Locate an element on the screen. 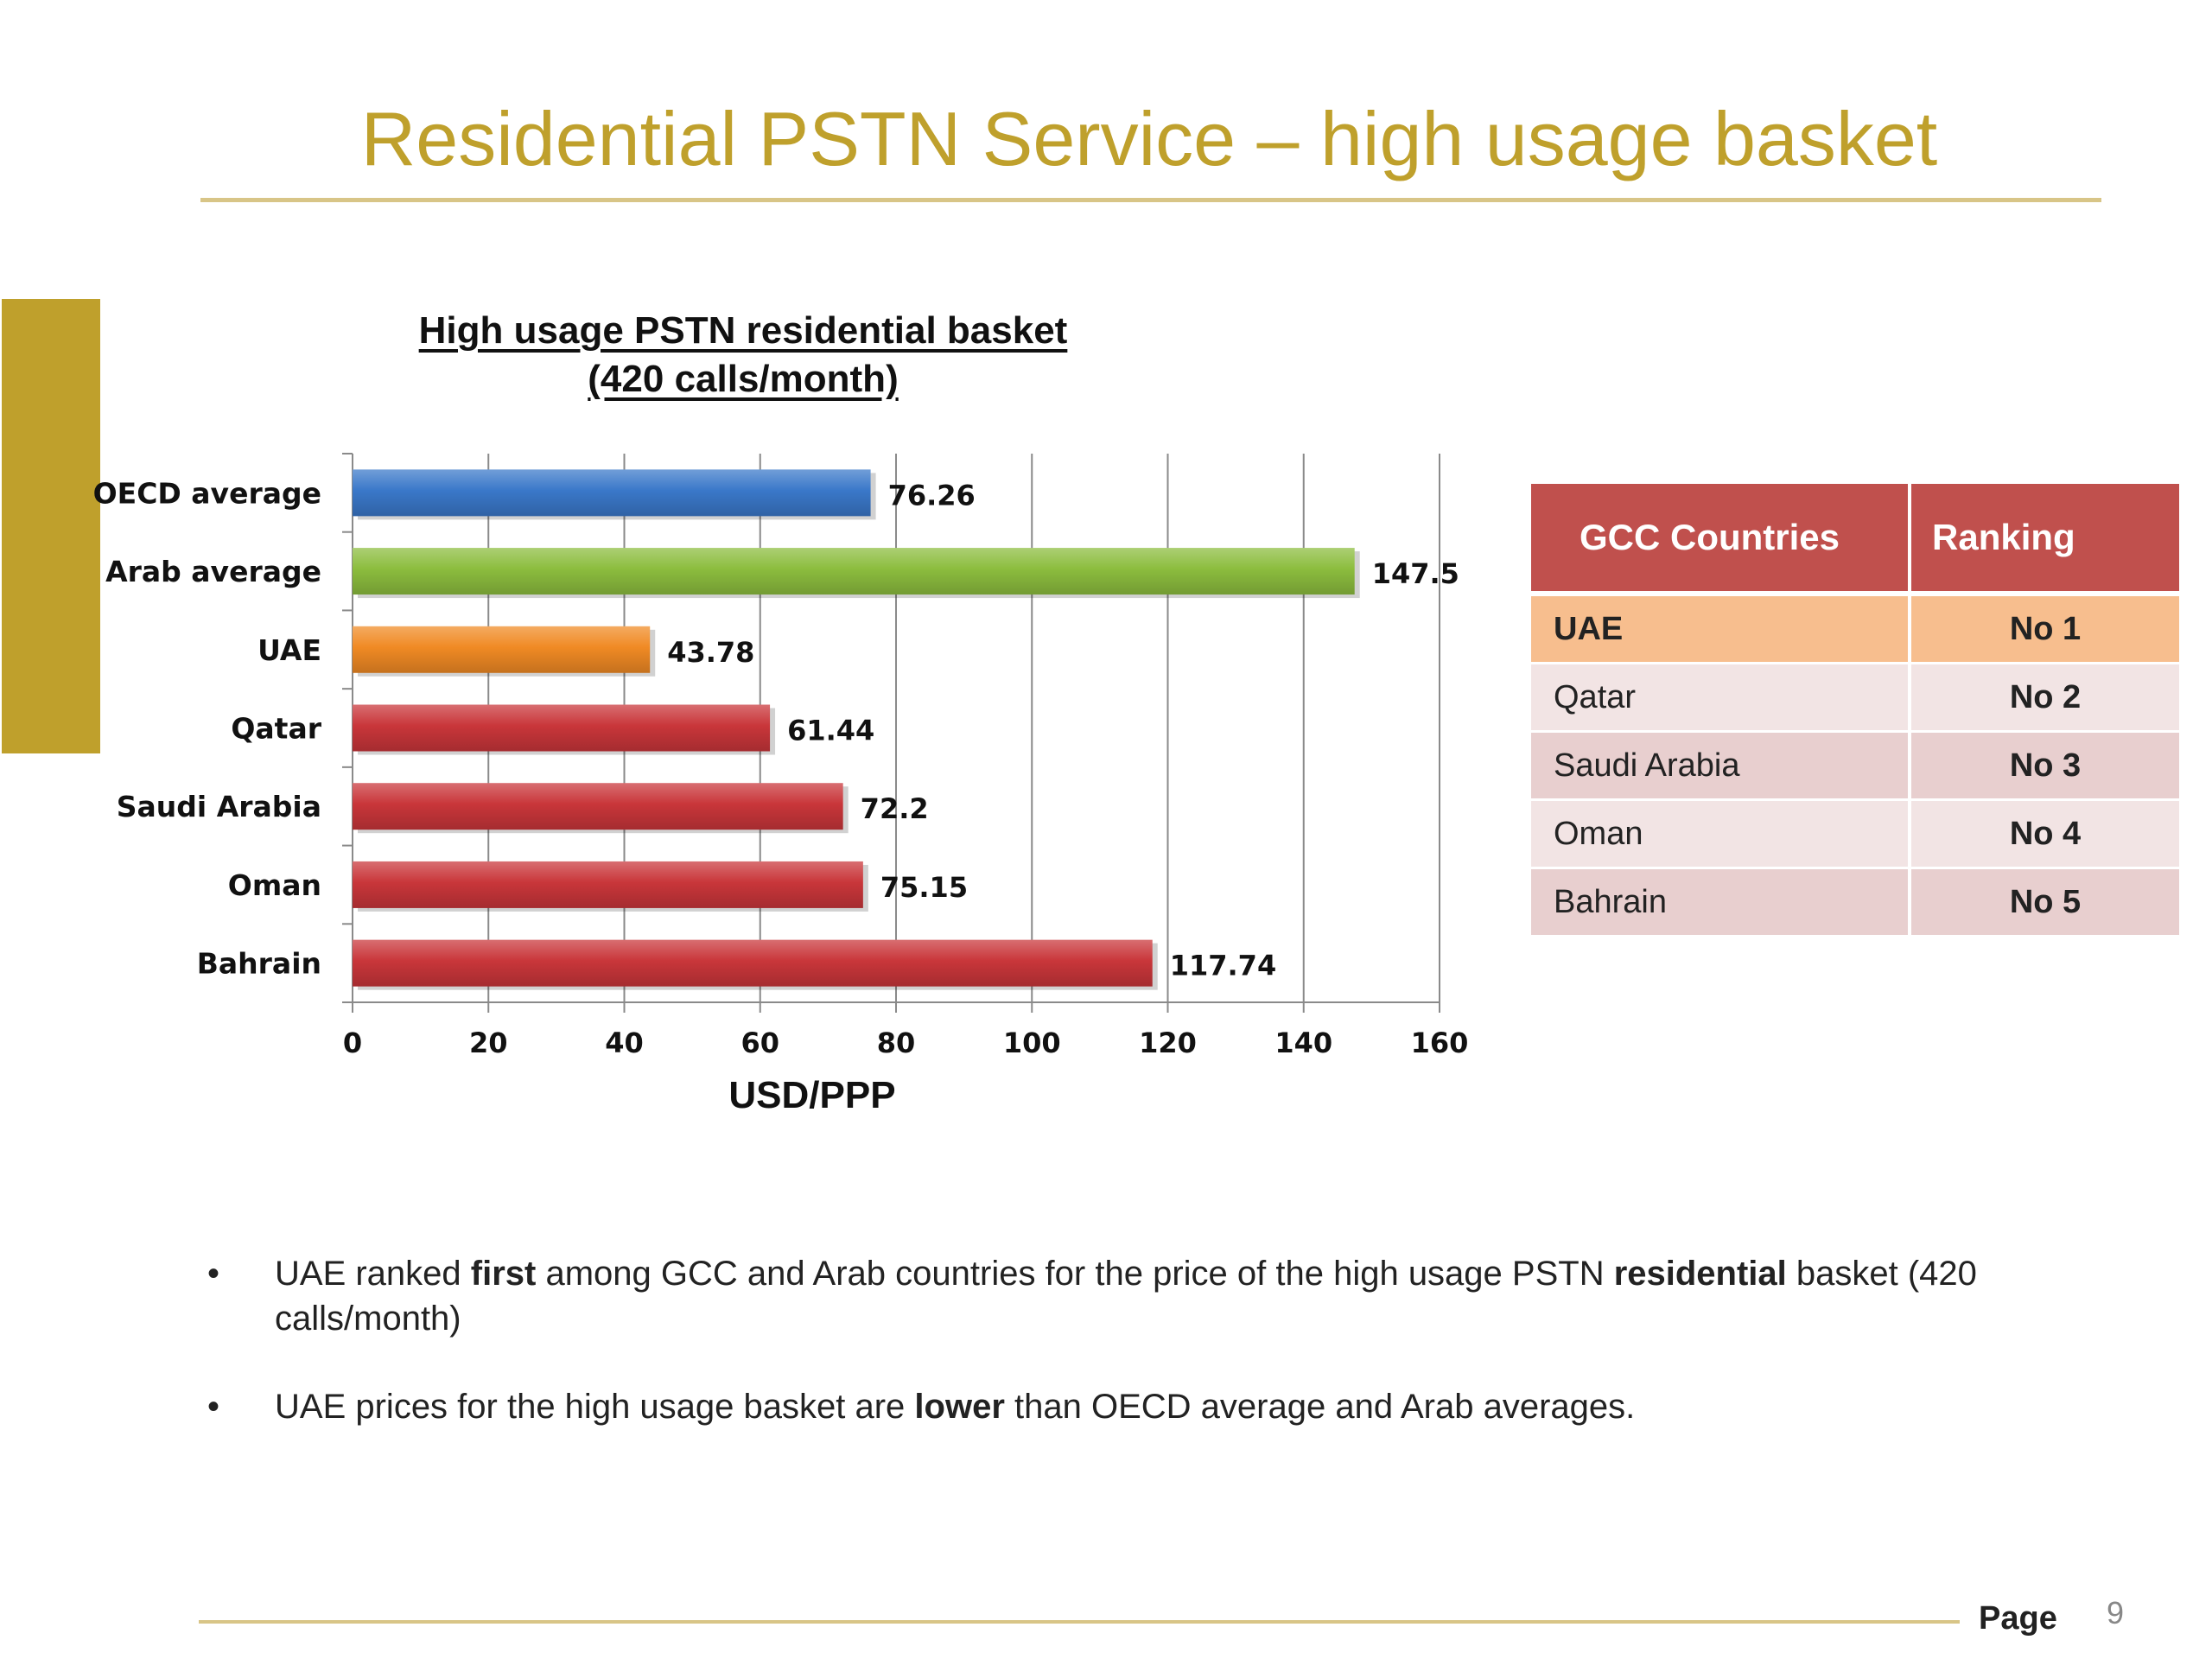 The image size is (2212, 1659). data-label: 61.44 is located at coordinates (830, 731).